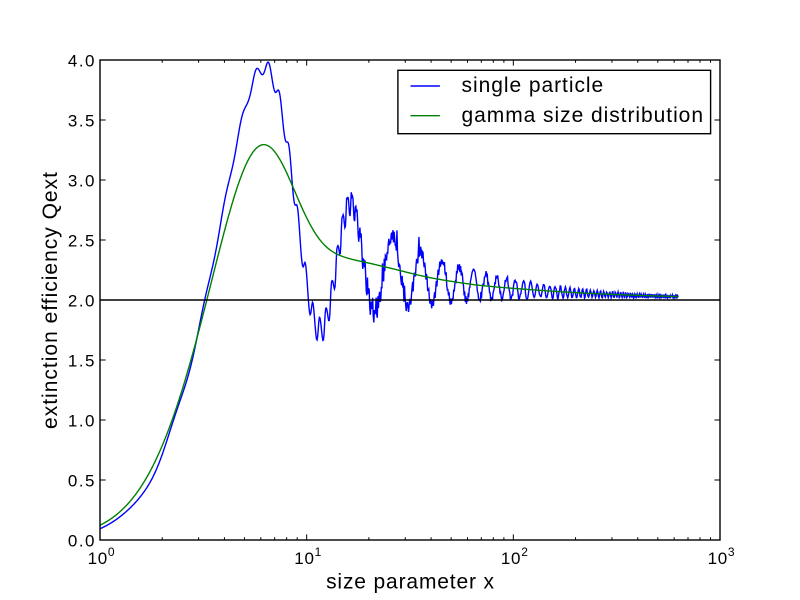 The height and width of the screenshot is (600, 800). What do you see at coordinates (308, 556) in the screenshot?
I see `svg-text: 10¹` at bounding box center [308, 556].